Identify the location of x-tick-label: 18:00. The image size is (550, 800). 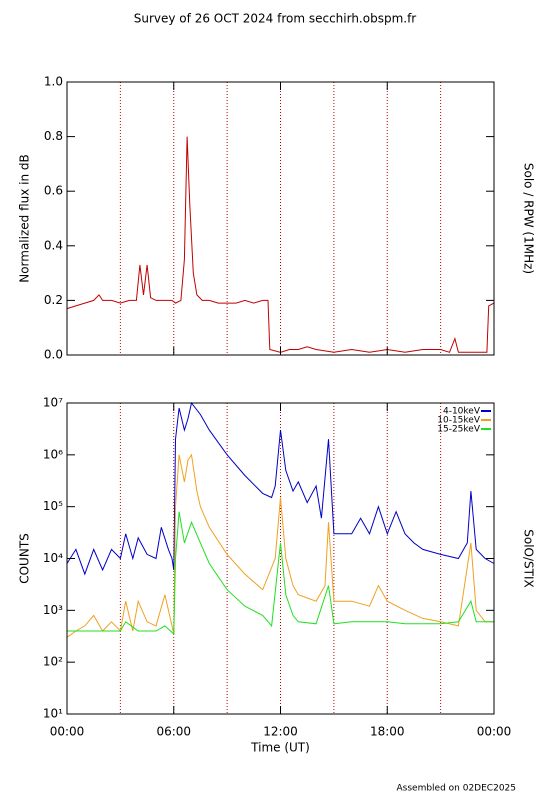
(387, 732).